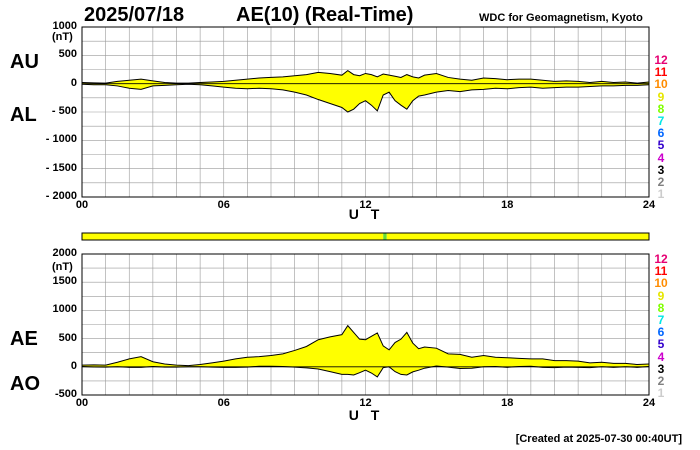 This screenshot has width=700, height=450. I want to click on series-lower-line, so click(365, 98).